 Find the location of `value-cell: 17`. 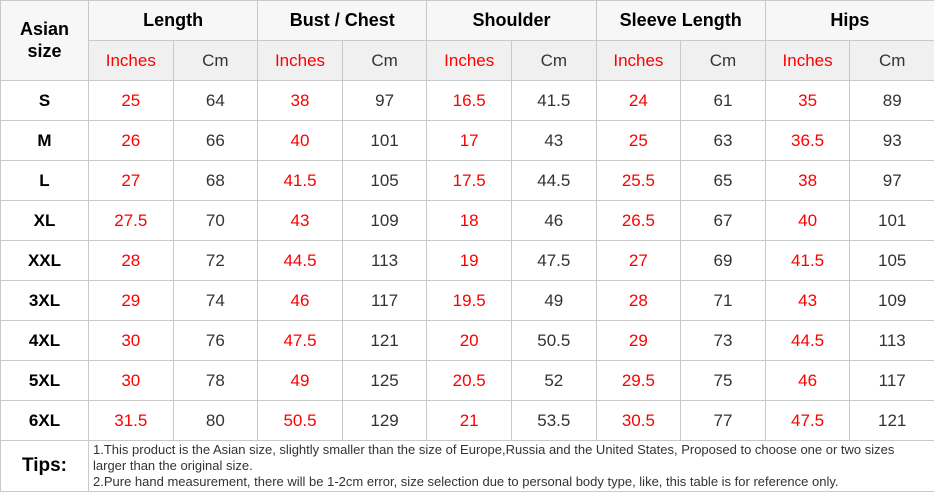

value-cell: 17 is located at coordinates (469, 140).